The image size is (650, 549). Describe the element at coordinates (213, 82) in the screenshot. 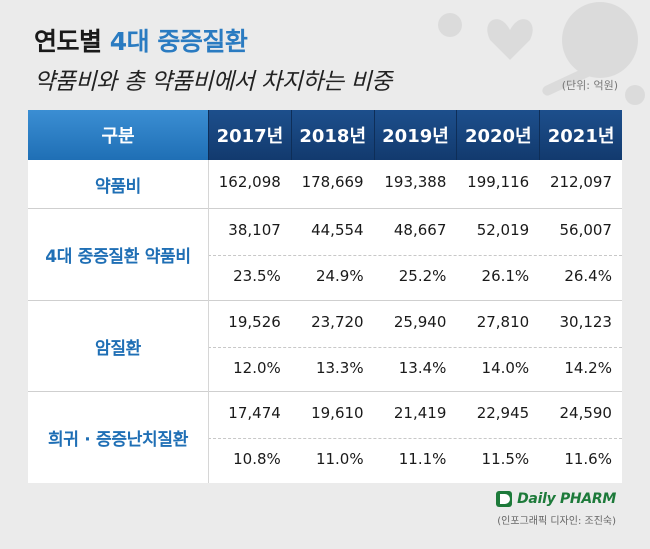

I see `page-subtitle: 약품비와 총 약품비에서 차지하는 비중` at that location.